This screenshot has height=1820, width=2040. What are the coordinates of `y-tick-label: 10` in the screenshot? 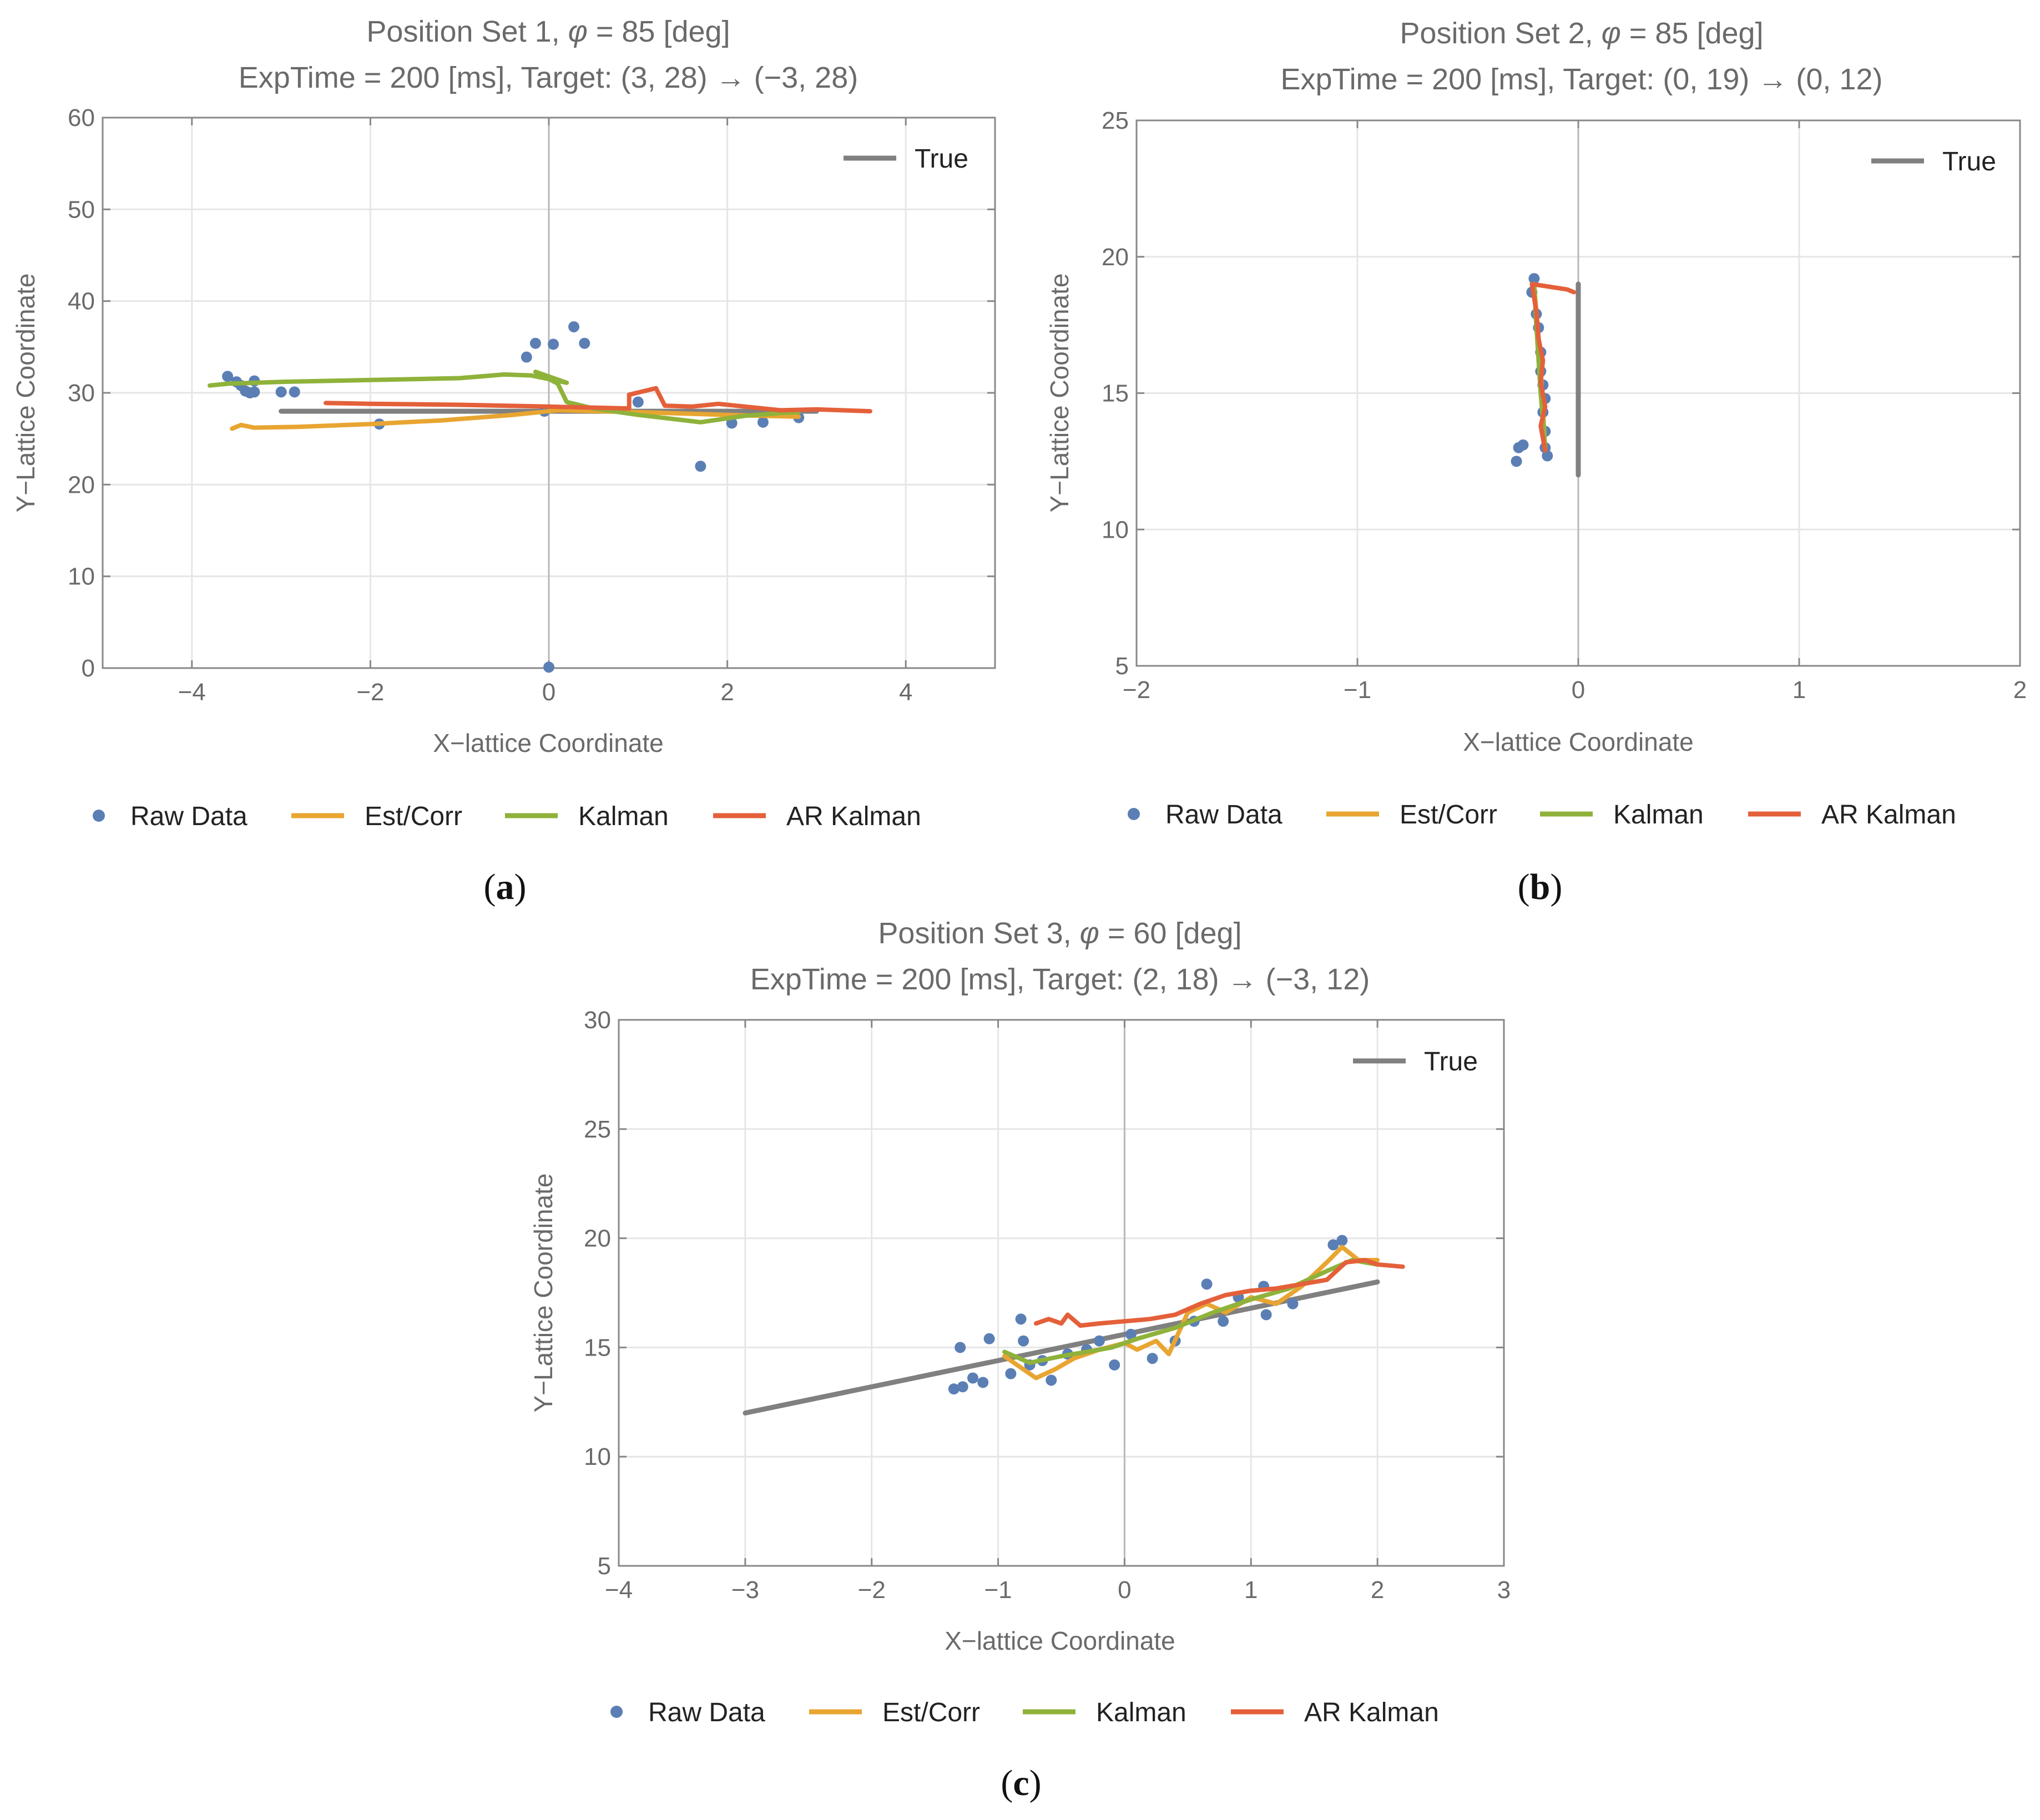 It's located at (81, 577).